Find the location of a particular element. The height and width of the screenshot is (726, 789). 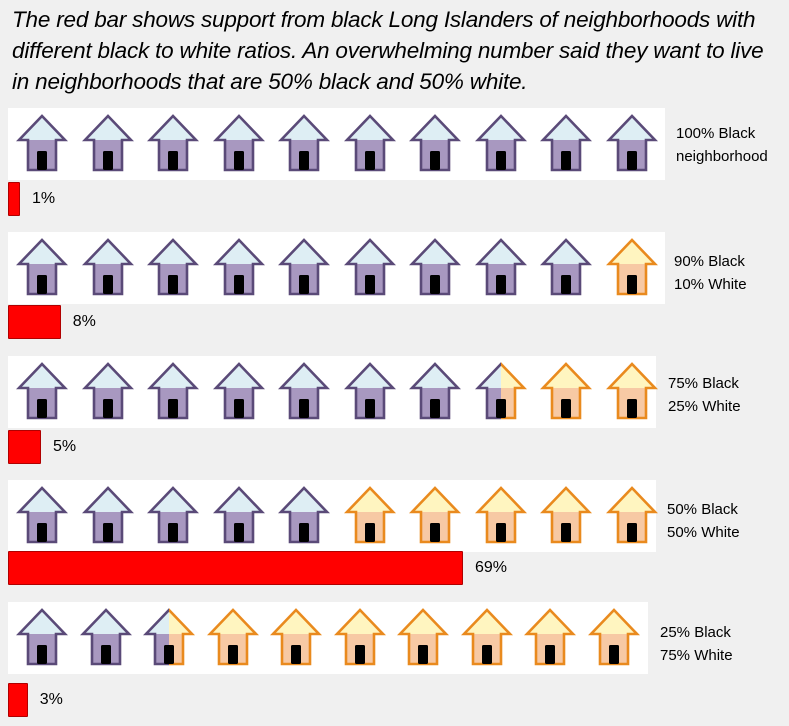

neighborhood-label: 50% Black 50% White is located at coordinates (703, 521).